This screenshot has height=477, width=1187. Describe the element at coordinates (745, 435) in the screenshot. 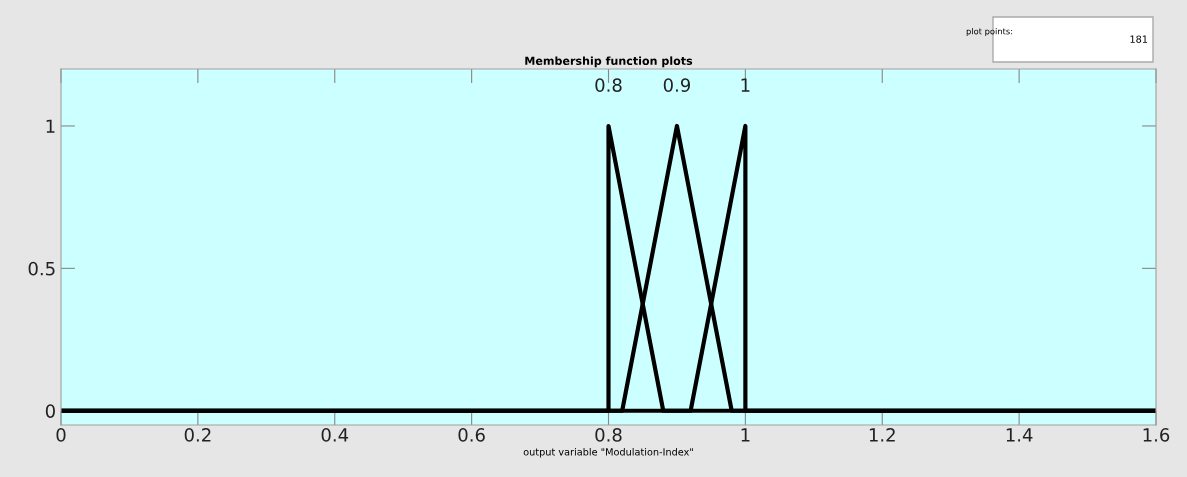

I see `x-tick-label: 1` at that location.